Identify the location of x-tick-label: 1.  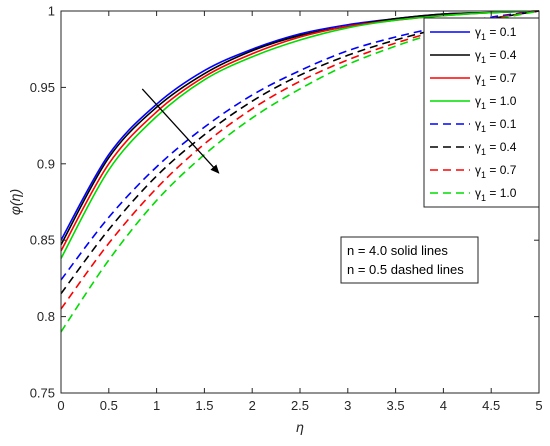
(156, 405).